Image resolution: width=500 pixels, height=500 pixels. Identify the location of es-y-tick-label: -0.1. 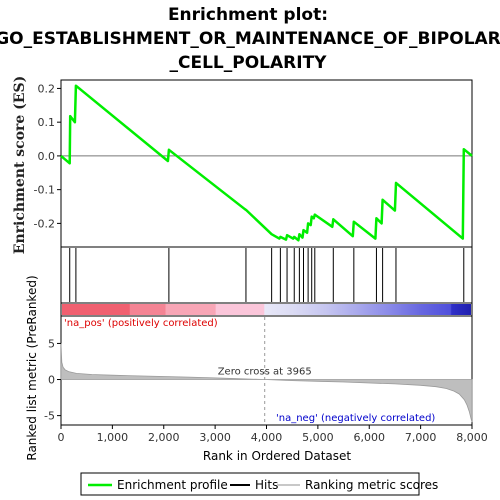
(44, 190).